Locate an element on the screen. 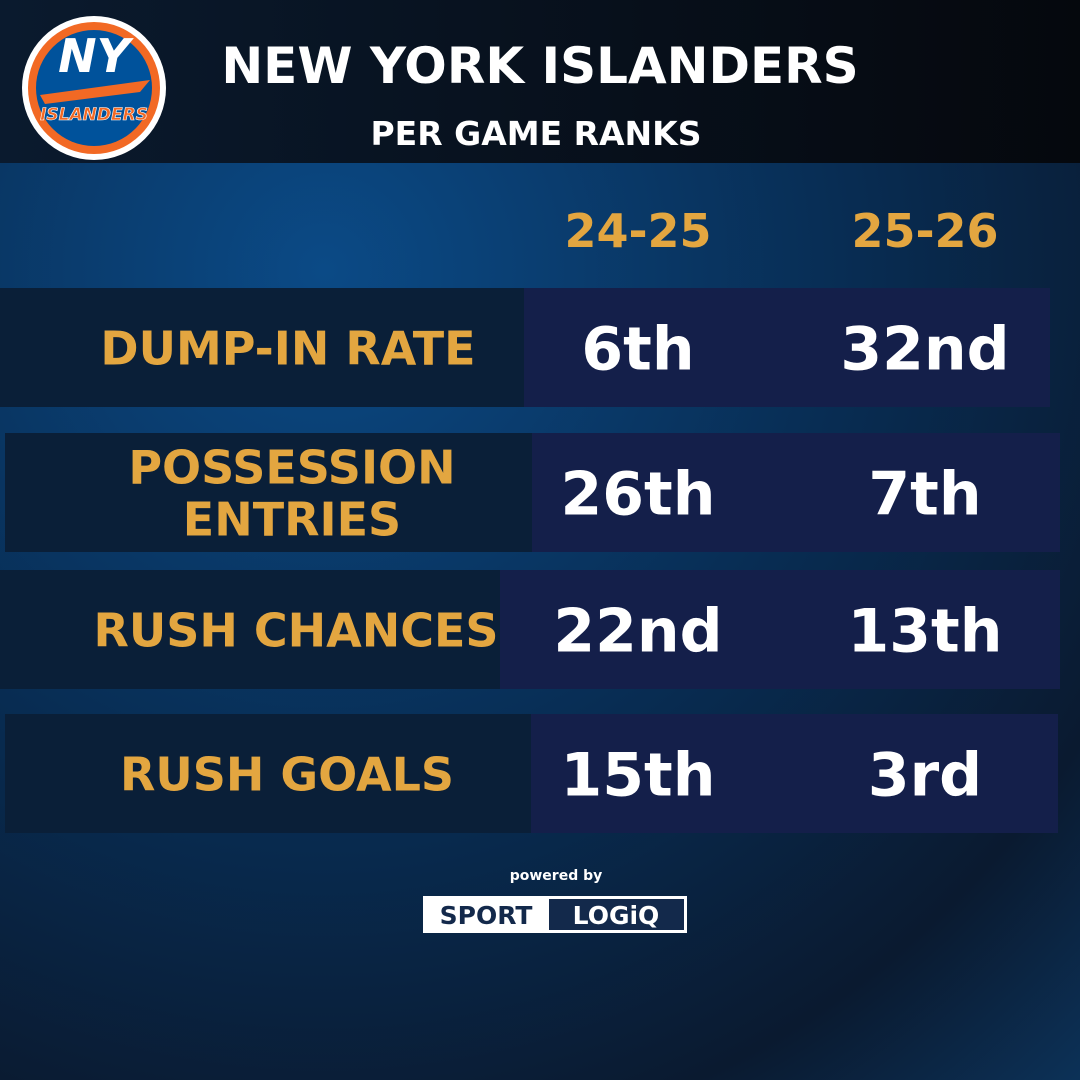  row-label: DUMP-IN RATE is located at coordinates (287, 349).